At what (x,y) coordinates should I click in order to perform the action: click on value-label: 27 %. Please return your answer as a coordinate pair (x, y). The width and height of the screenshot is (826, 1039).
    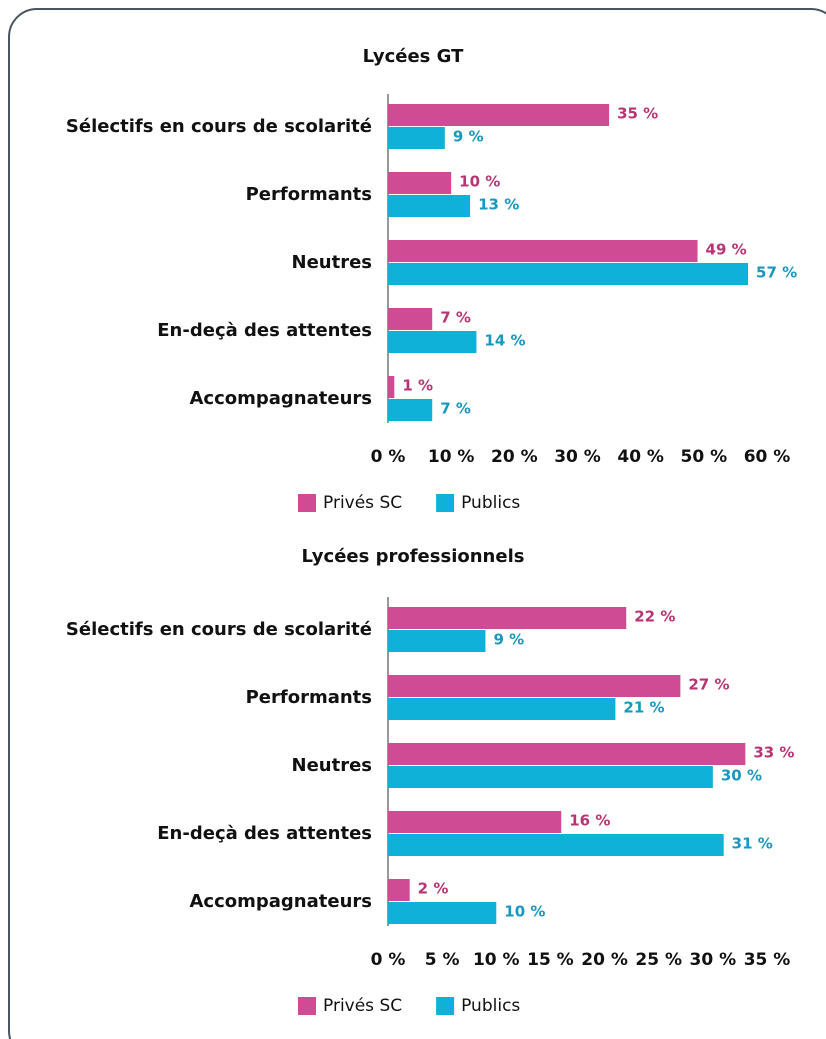
    Looking at the image, I should click on (708, 685).